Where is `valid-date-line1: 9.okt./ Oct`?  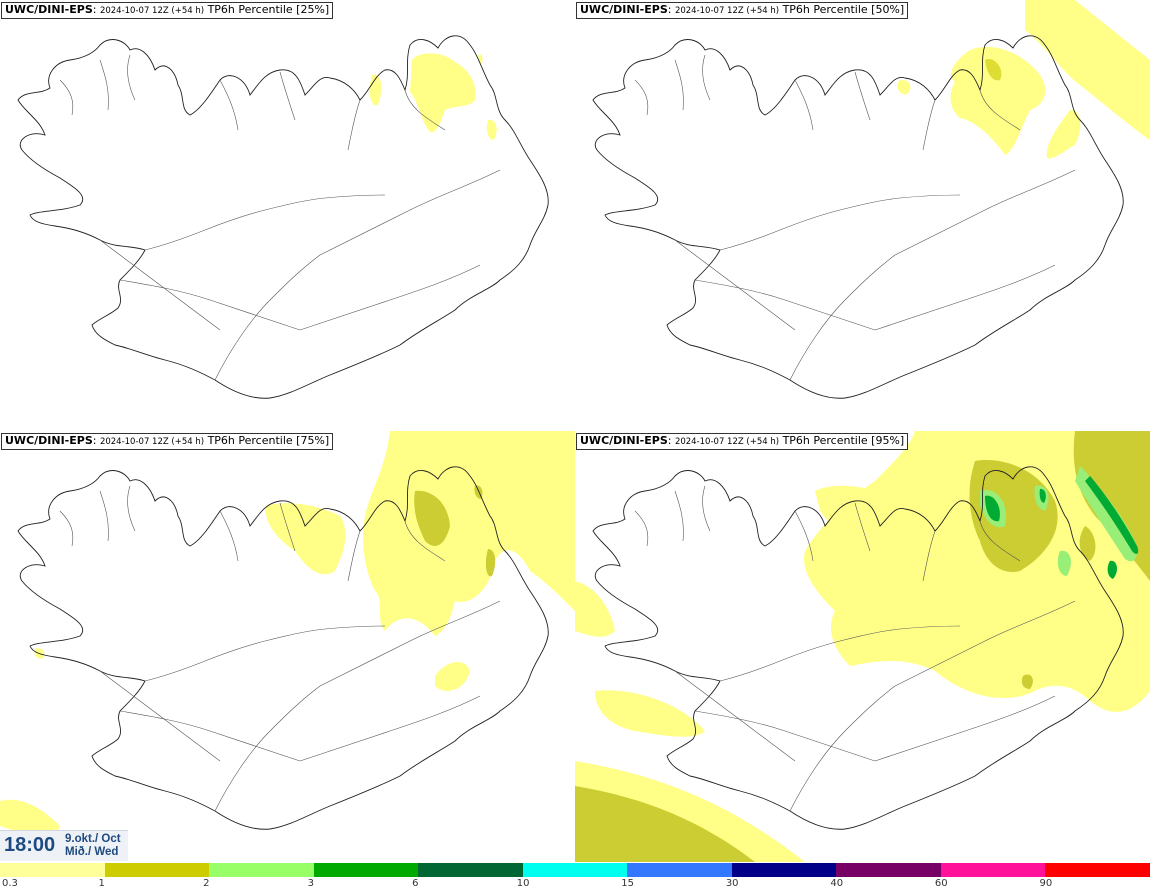
valid-date-line1: 9.okt./ Oct is located at coordinates (93, 839).